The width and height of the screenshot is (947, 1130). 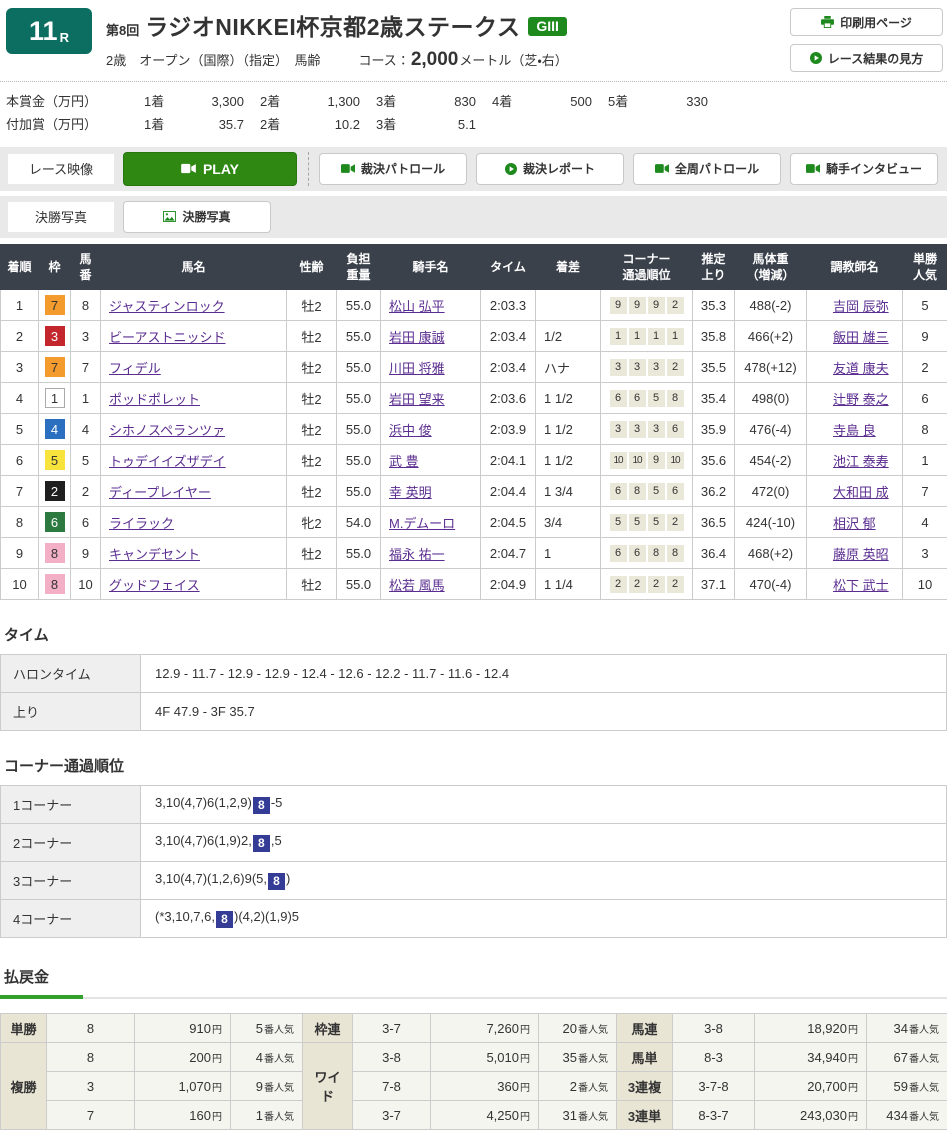 What do you see at coordinates (861, 306) in the screenshot?
I see `trainer-link: 吉岡 辰弥` at bounding box center [861, 306].